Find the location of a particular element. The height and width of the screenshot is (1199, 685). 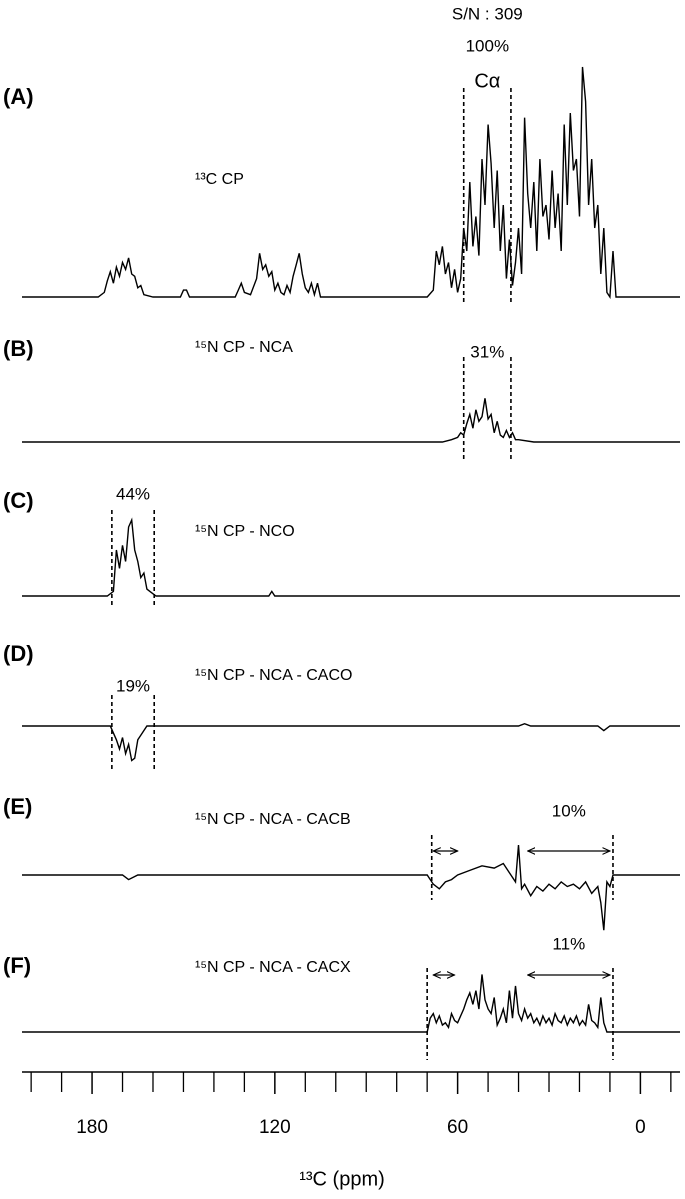

panel-label: (C) is located at coordinates (18, 500).